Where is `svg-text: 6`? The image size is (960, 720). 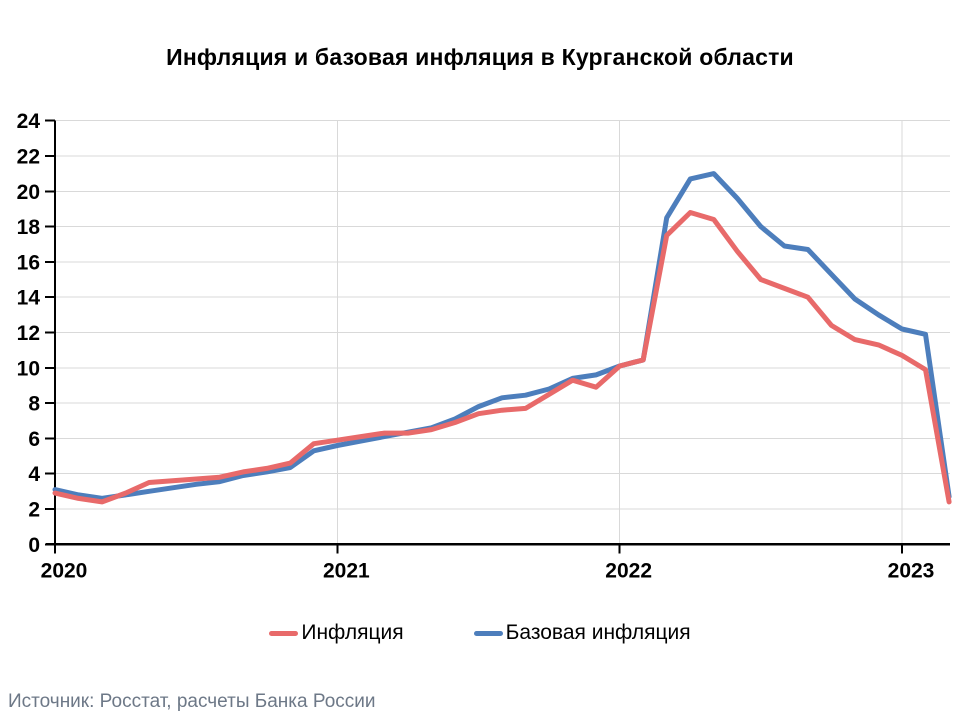 svg-text: 6 is located at coordinates (34, 439).